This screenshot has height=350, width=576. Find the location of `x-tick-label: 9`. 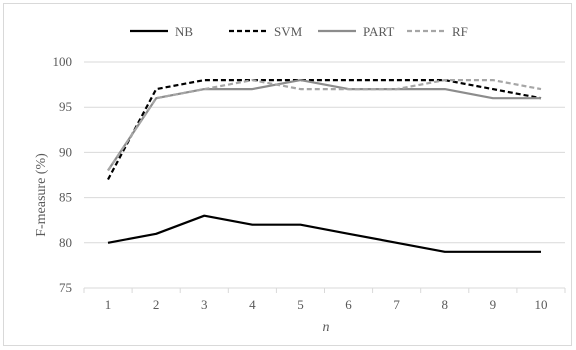

x-tick-label: 9 is located at coordinates (493, 304).